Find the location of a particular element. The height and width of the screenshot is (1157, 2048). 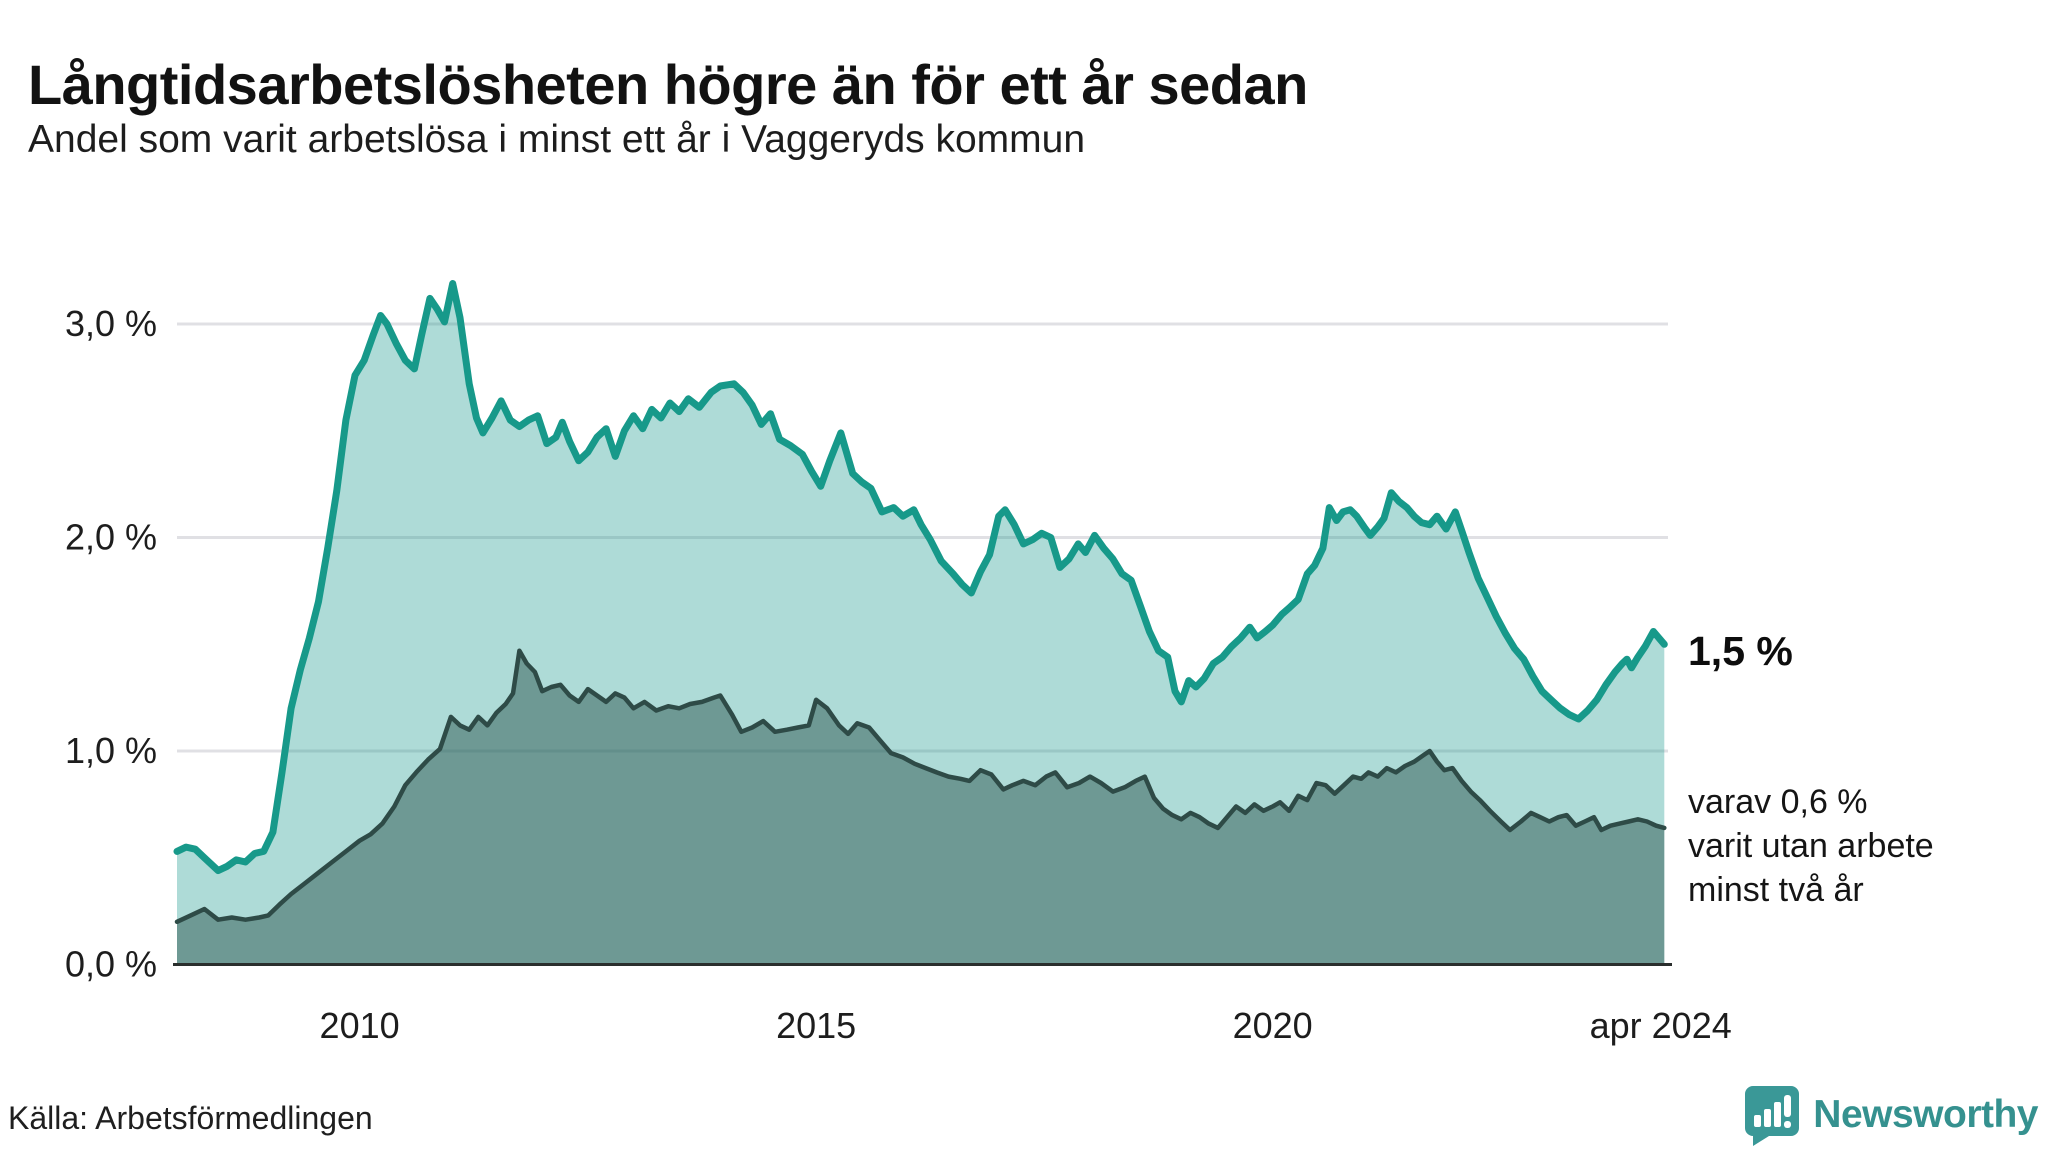

y-tick-label: 1,0 % is located at coordinates (111, 750).